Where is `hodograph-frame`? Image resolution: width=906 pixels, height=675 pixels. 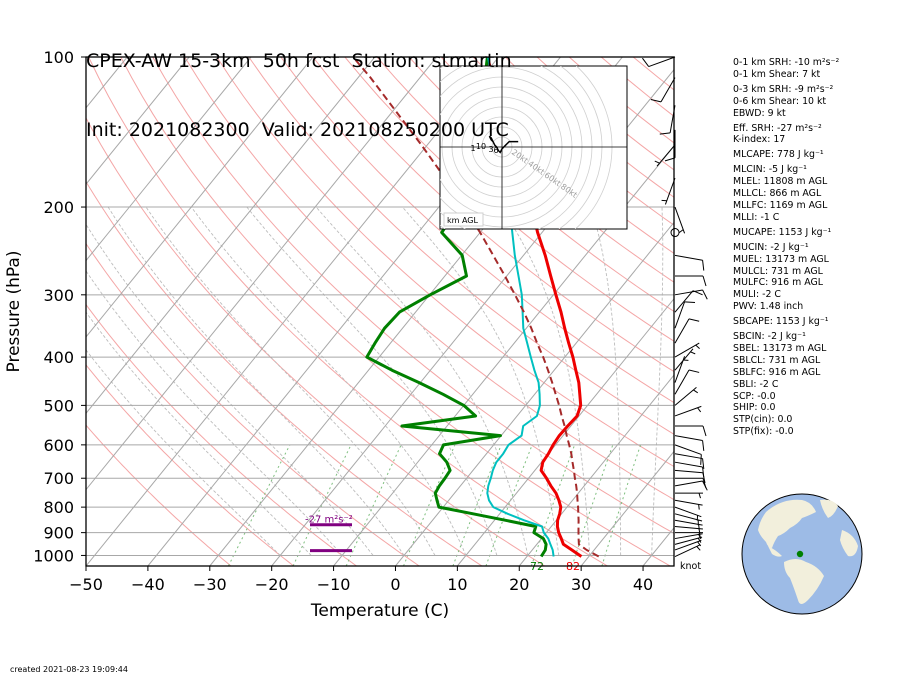
hodograph-frame is located at coordinates (533, 147).